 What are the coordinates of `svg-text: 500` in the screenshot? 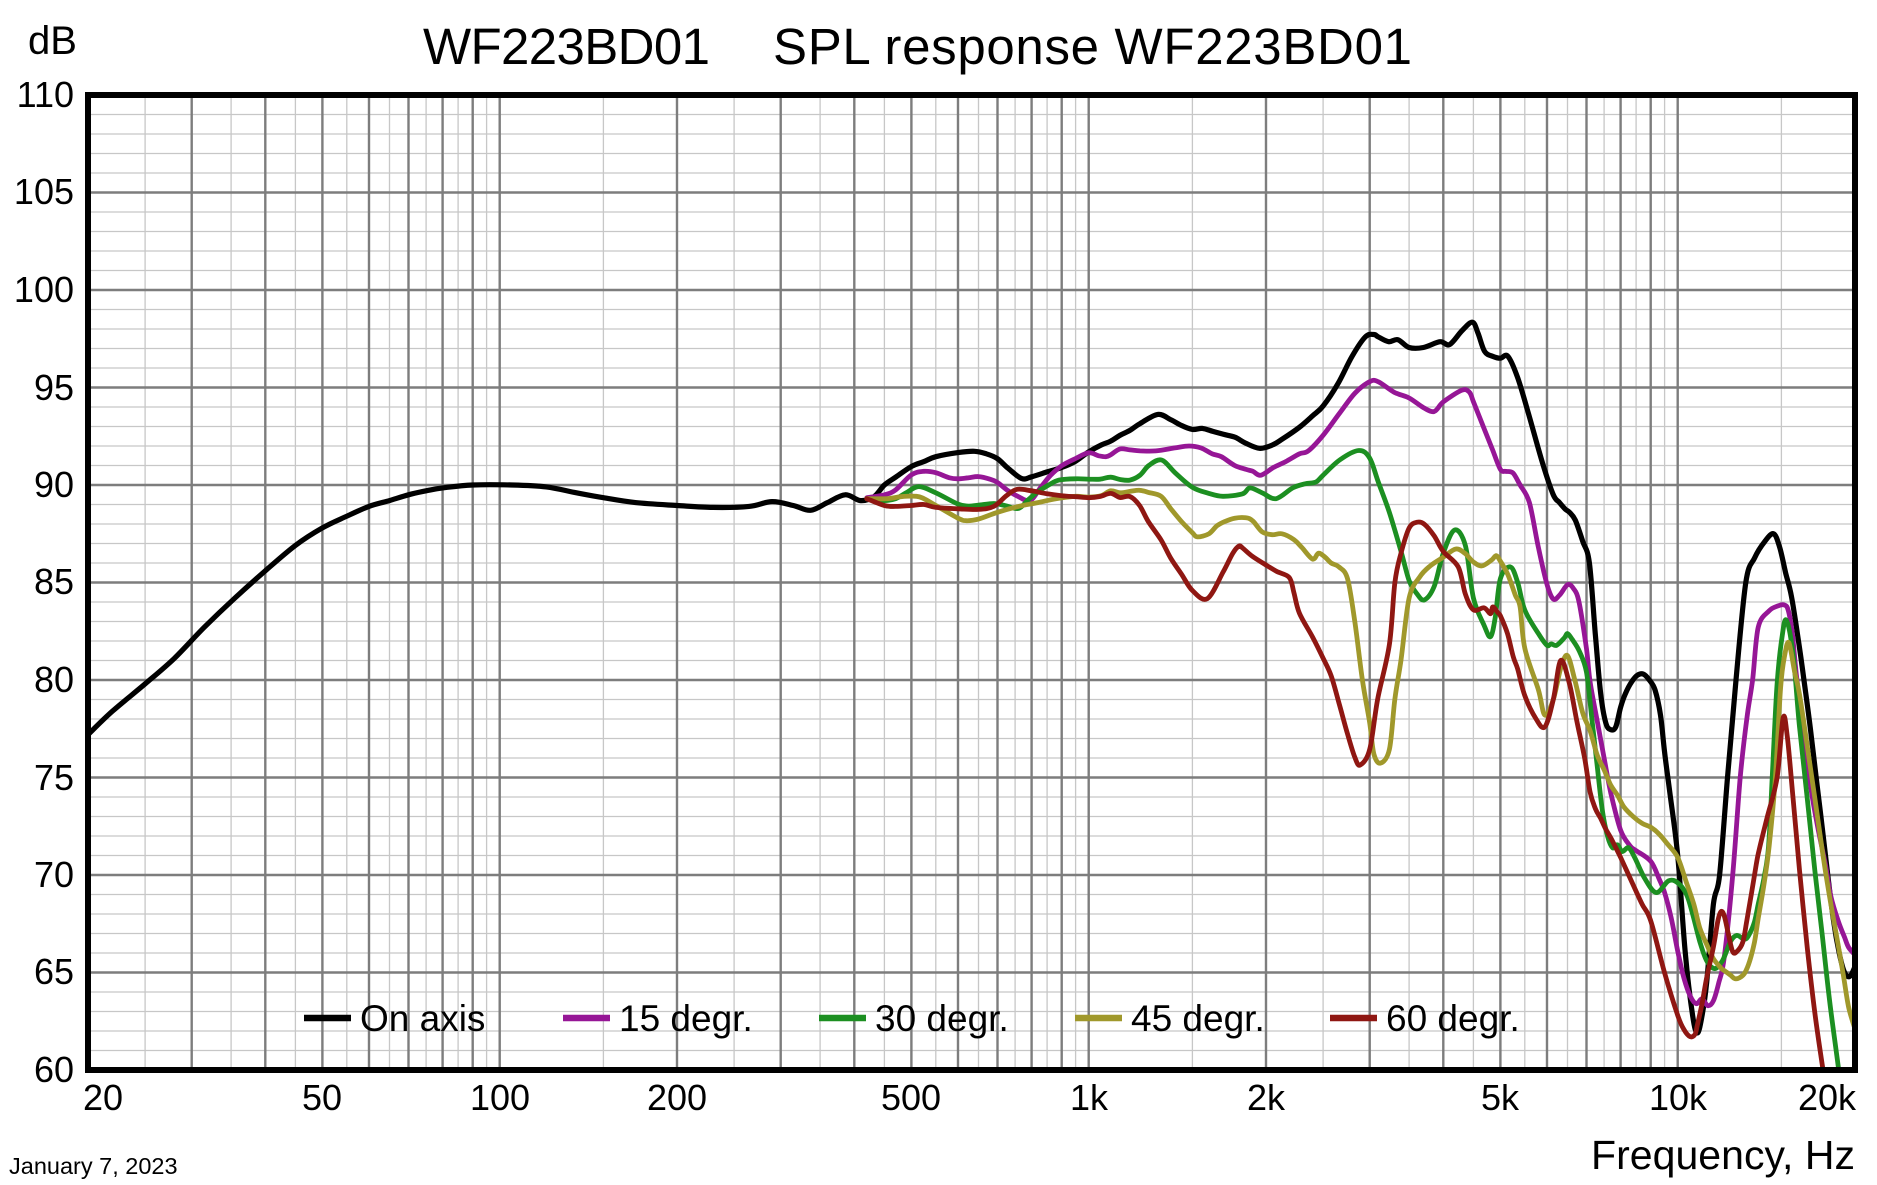 It's located at (911, 1097).